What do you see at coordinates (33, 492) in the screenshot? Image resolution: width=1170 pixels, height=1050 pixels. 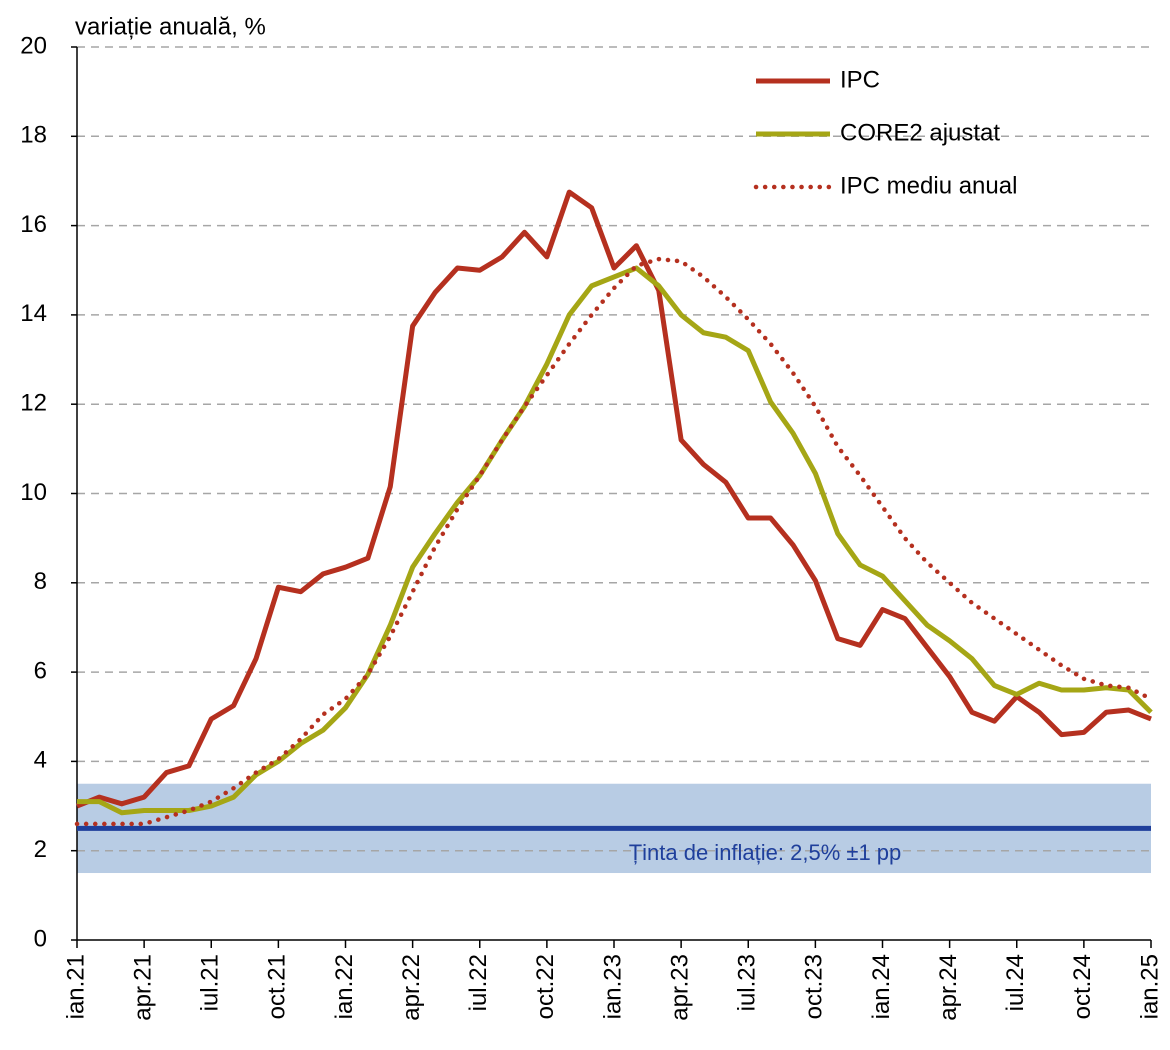 I see `y-tick-label: 10` at bounding box center [33, 492].